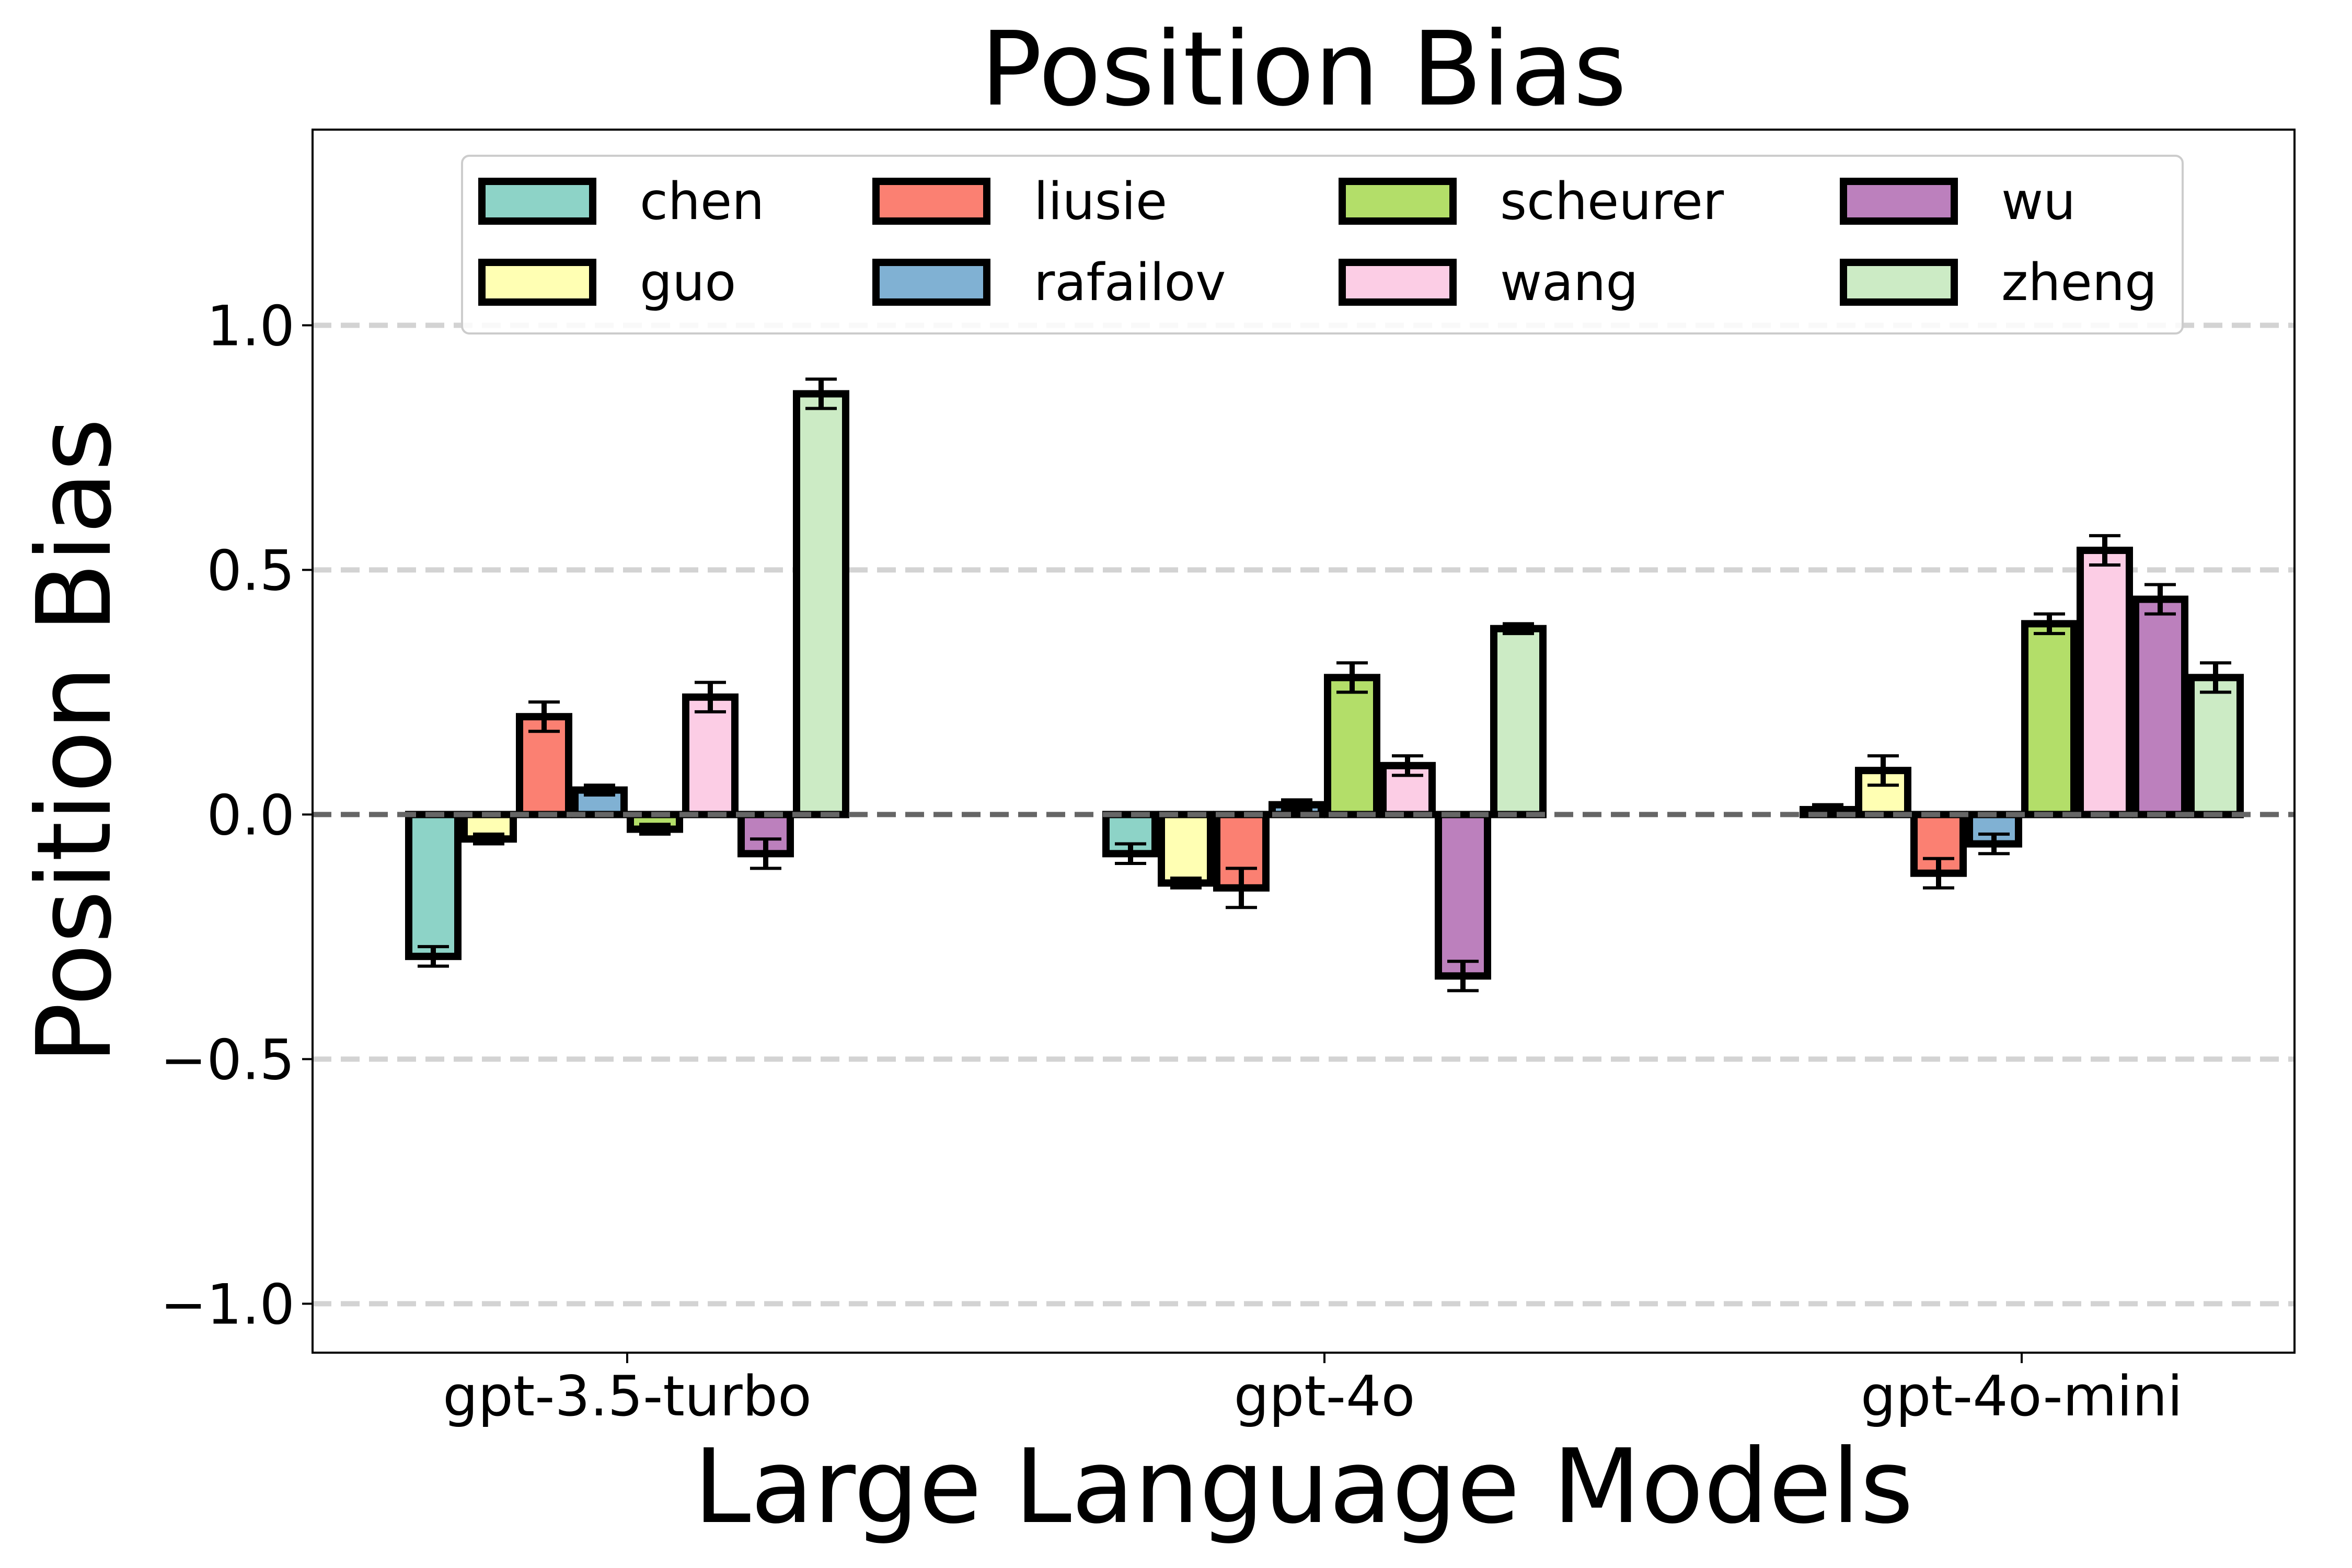 The image size is (2352, 1568). I want to click on x-tick-label: gpt-4o-mini, so click(2022, 1396).